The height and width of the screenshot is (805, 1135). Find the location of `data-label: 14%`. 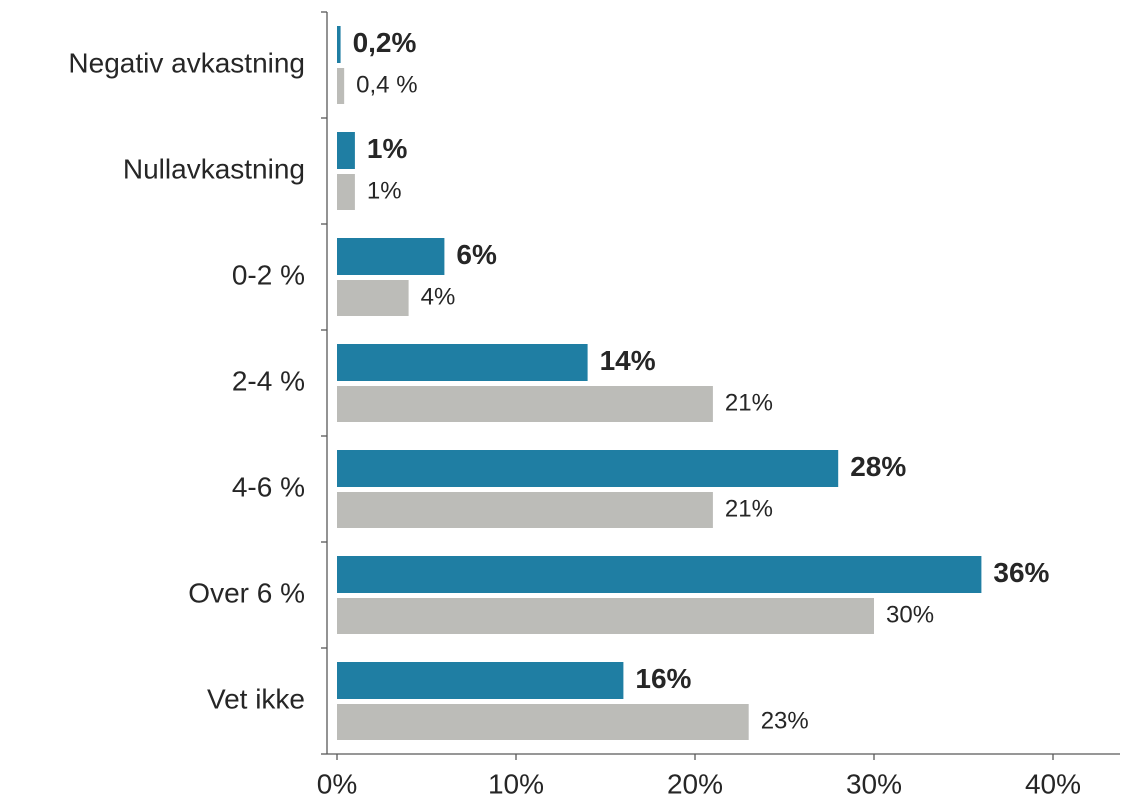

data-label: 14% is located at coordinates (628, 360).